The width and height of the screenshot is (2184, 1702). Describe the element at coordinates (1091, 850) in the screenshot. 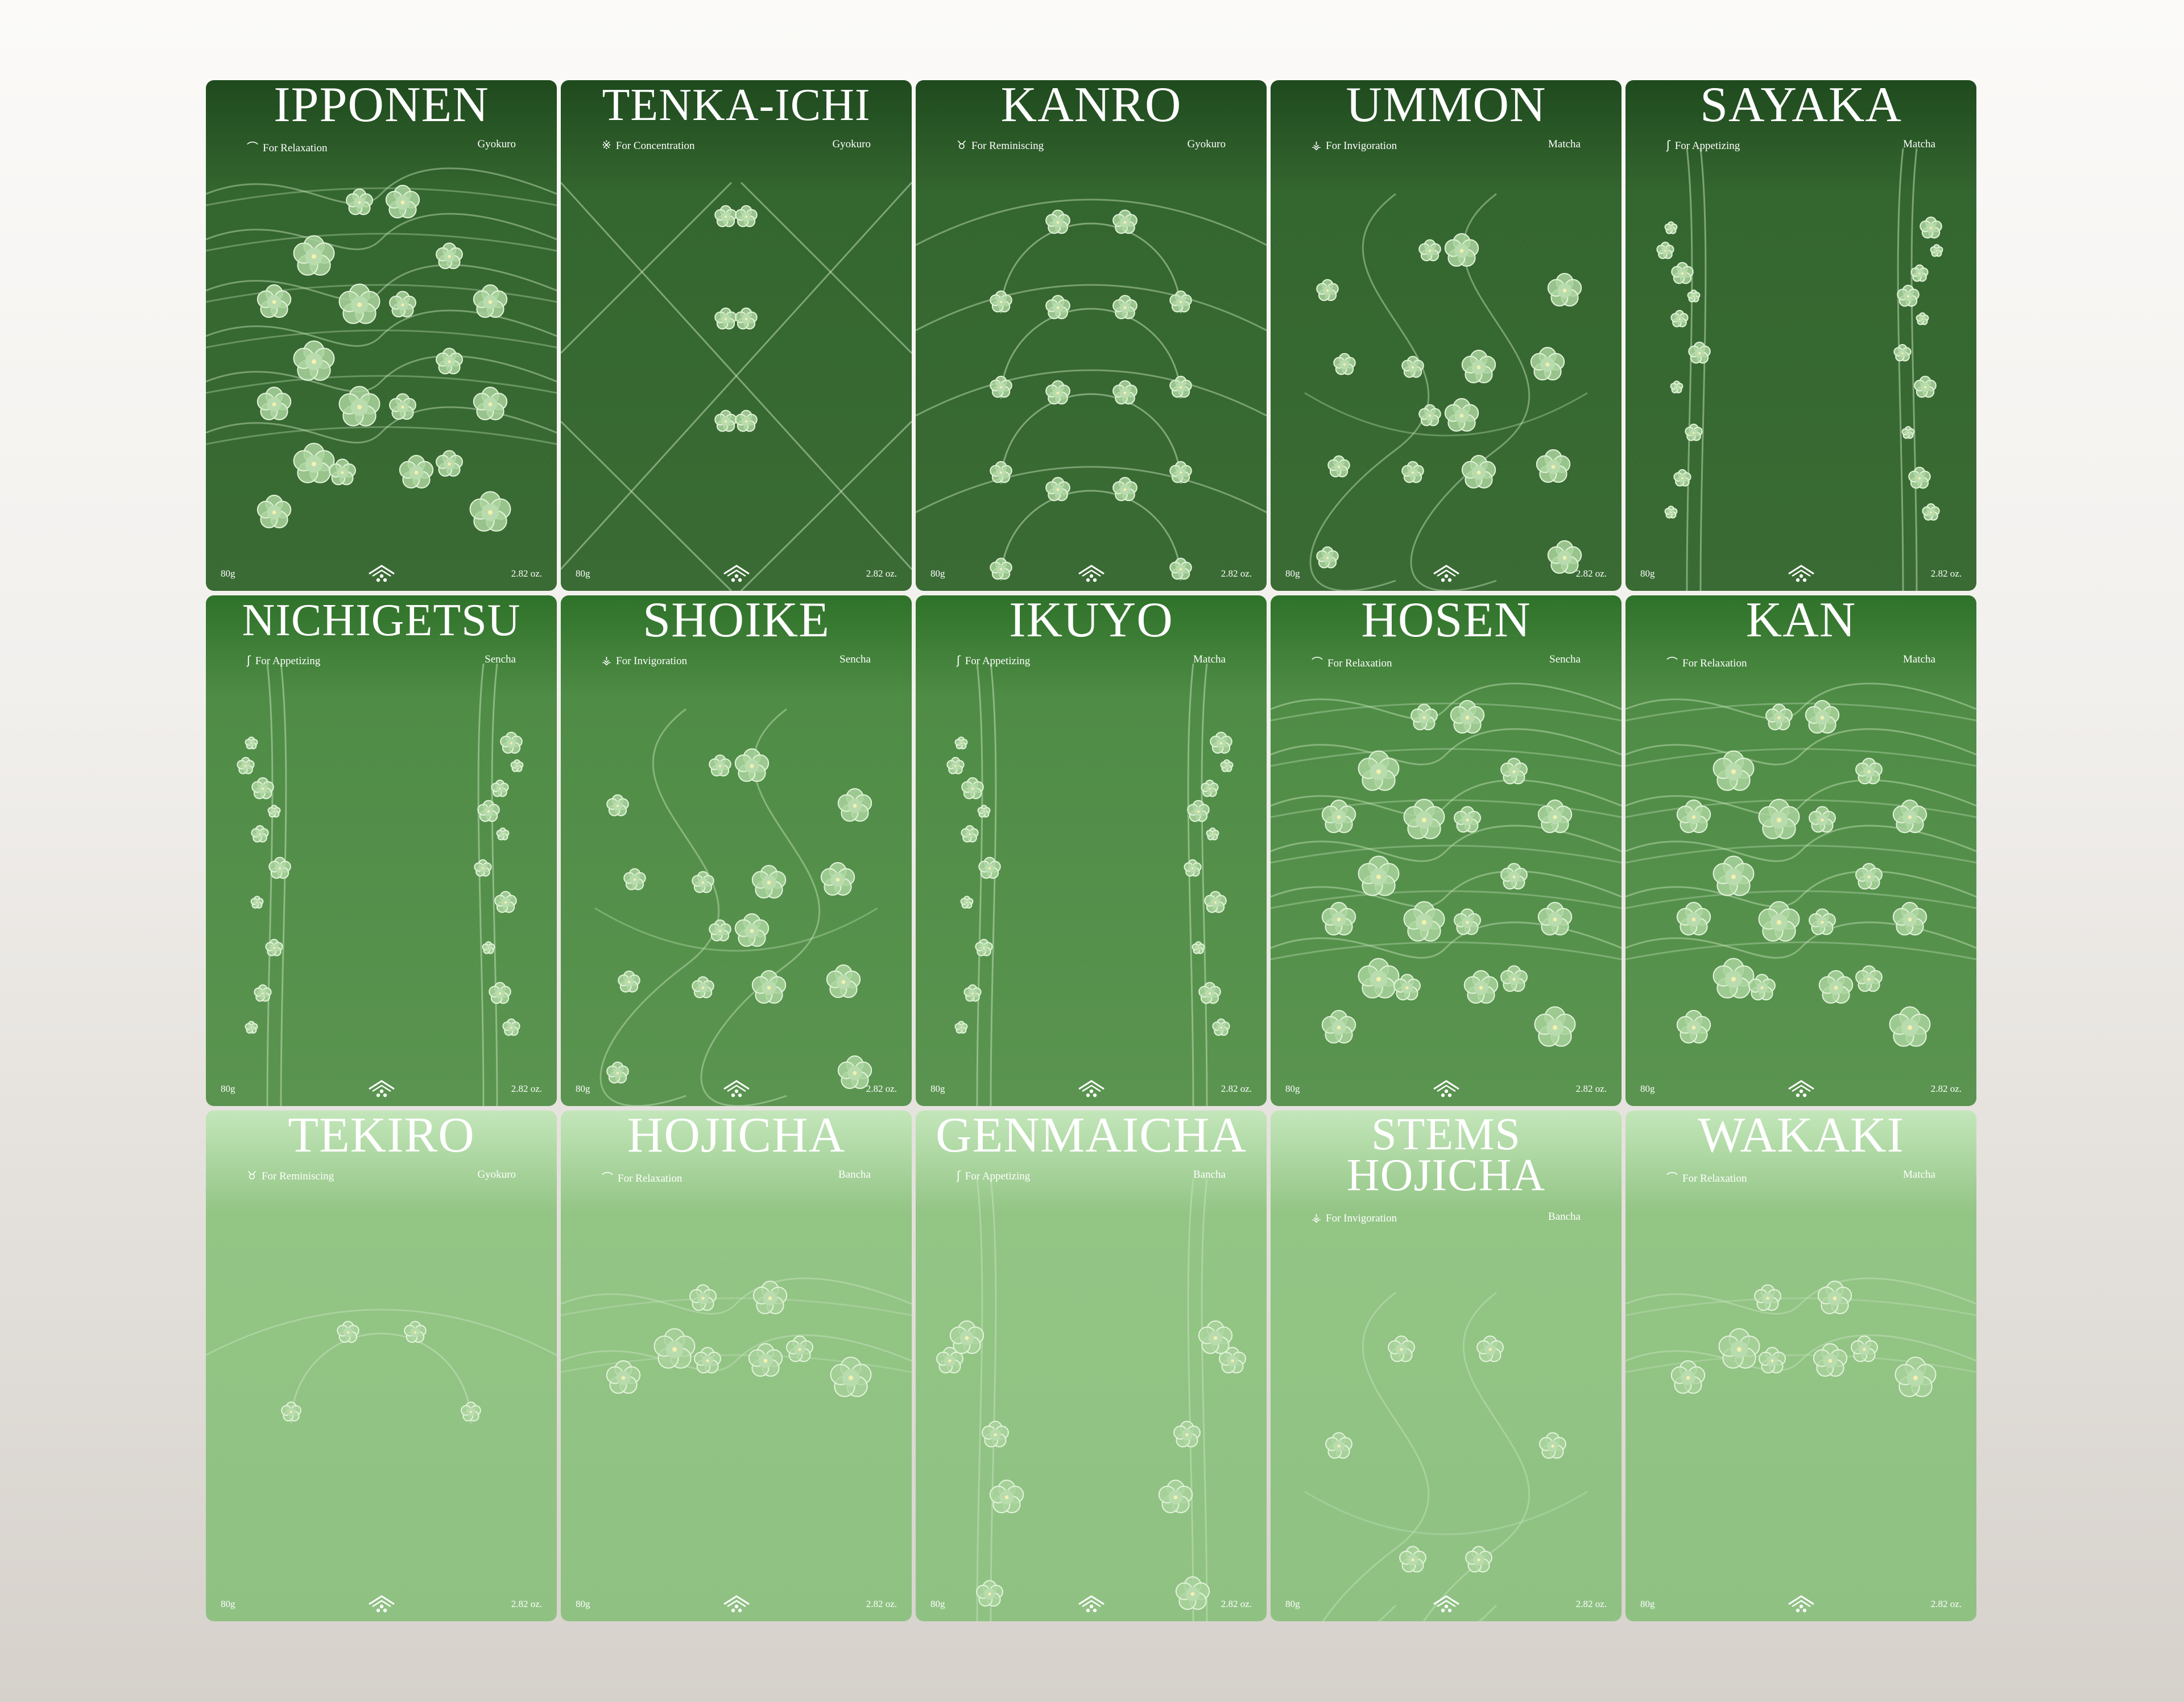

I see `tea-card-ikuyo: IKUYO ʃ For Appetizing Matcha 80g 2.82 oz.` at that location.